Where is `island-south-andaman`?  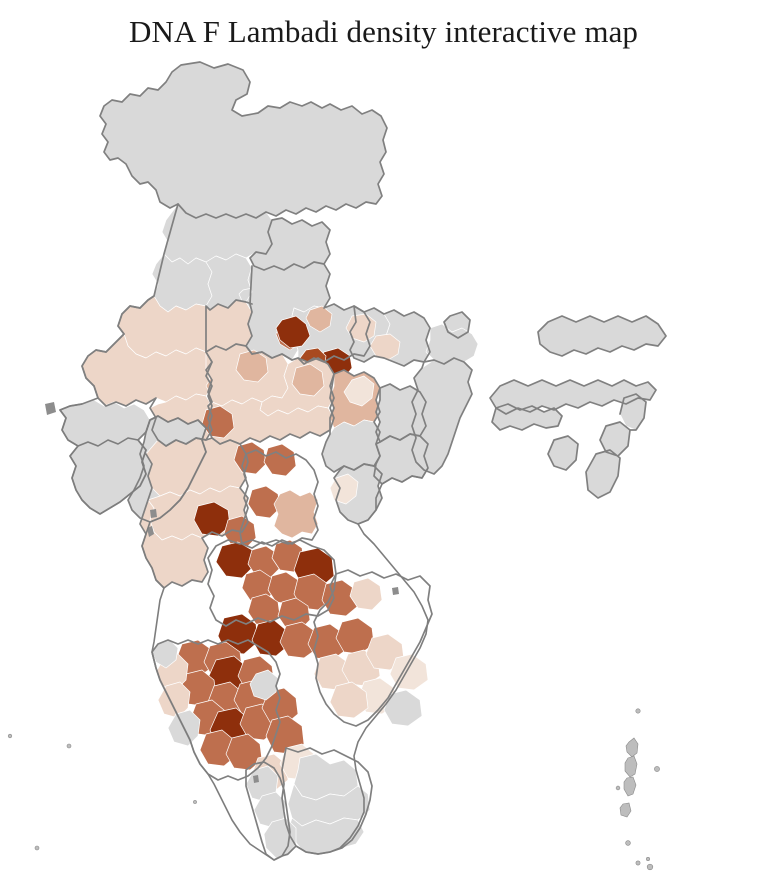 island-south-andaman is located at coordinates (630, 786).